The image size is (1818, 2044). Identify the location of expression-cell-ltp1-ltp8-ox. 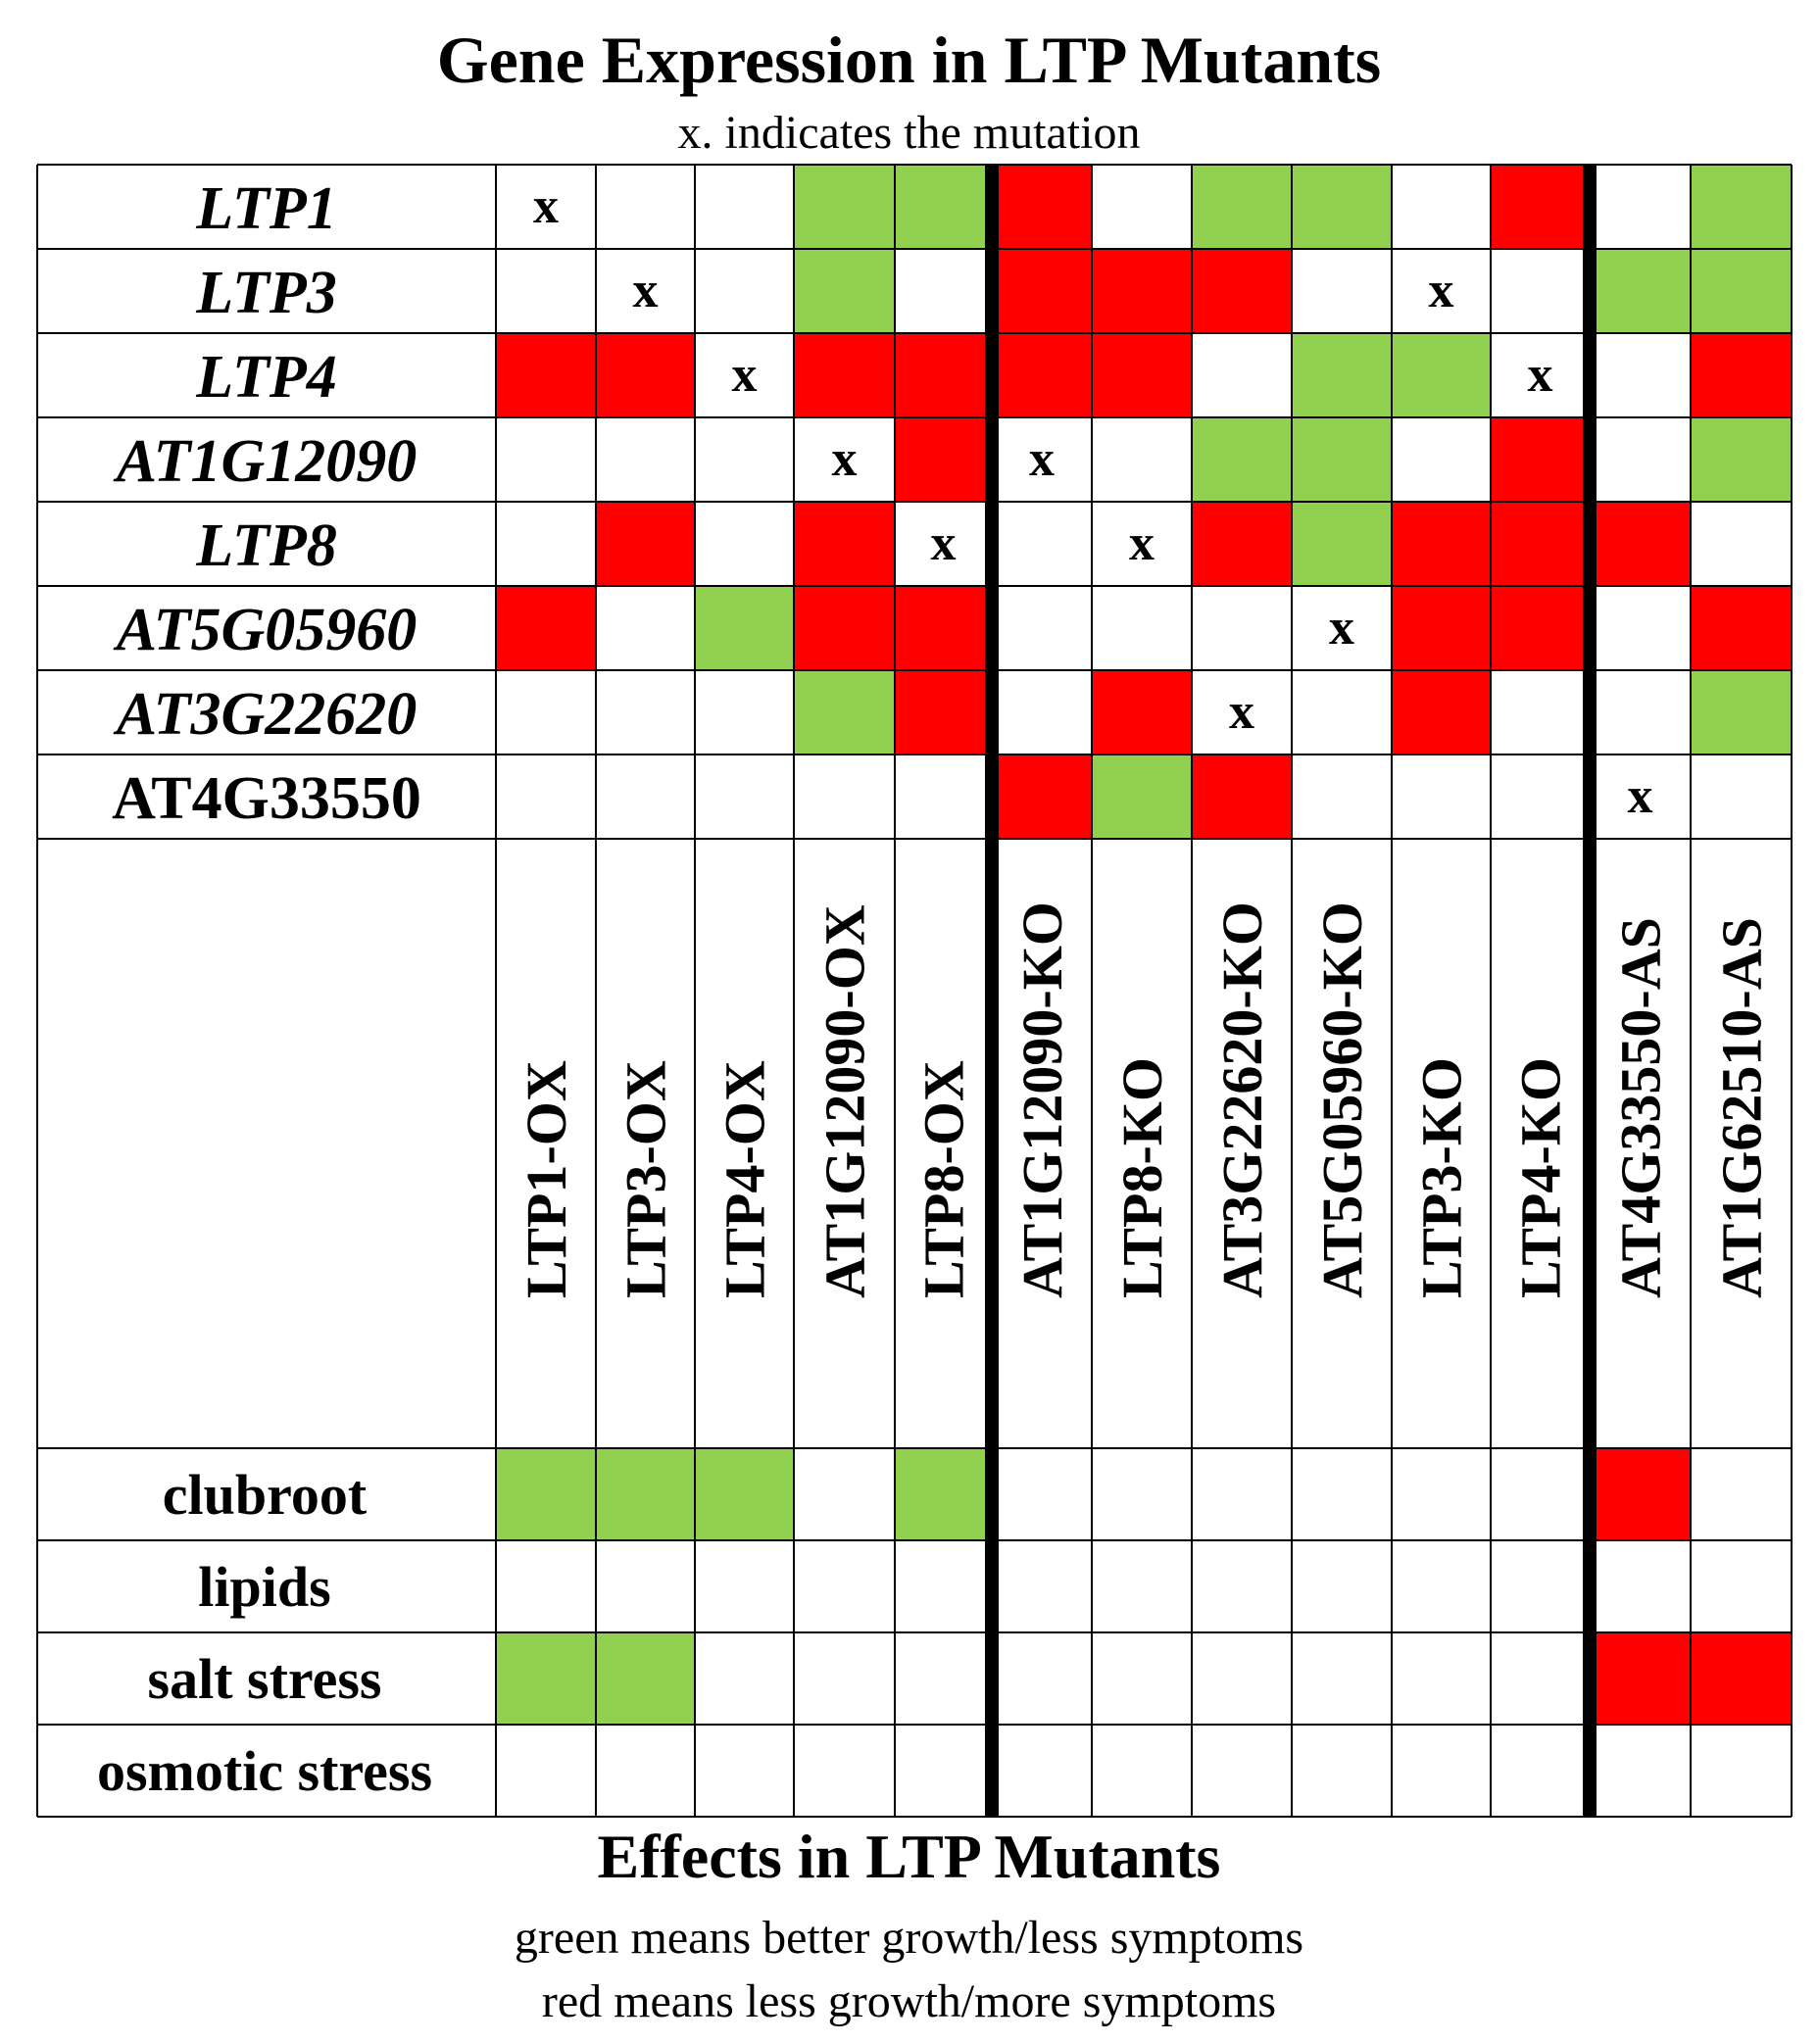
(943, 207).